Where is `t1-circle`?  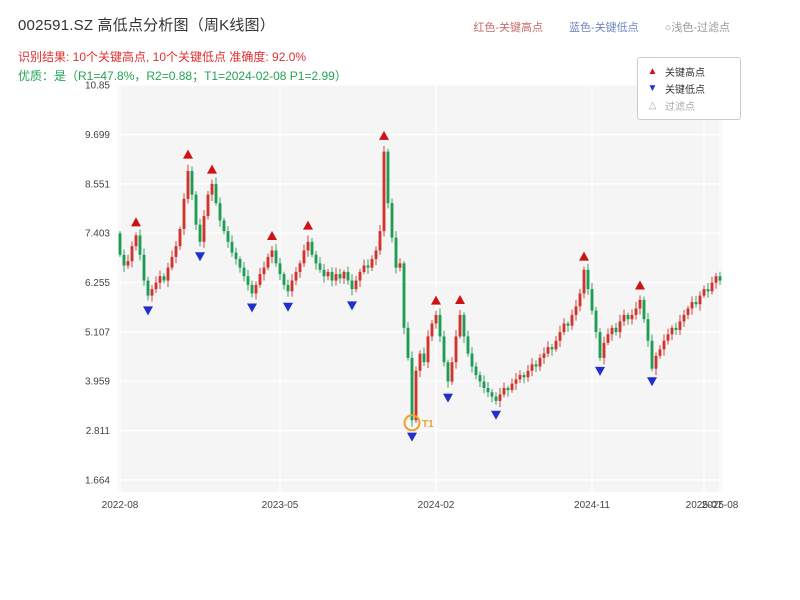
t1-circle is located at coordinates (412, 423).